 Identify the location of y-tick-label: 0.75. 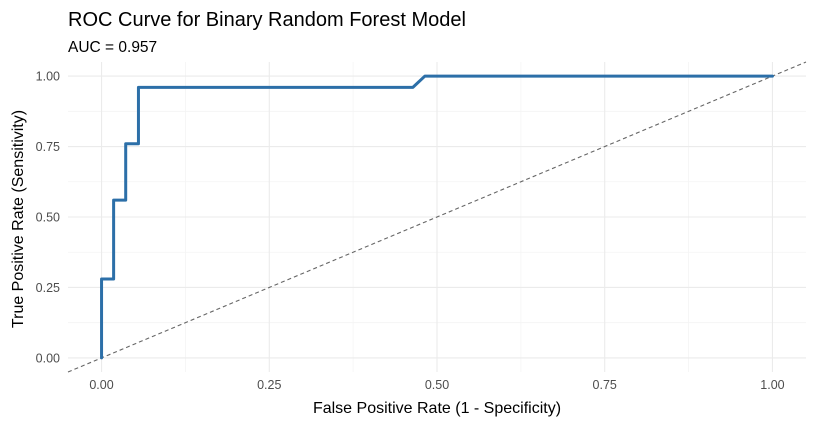
(48, 147).